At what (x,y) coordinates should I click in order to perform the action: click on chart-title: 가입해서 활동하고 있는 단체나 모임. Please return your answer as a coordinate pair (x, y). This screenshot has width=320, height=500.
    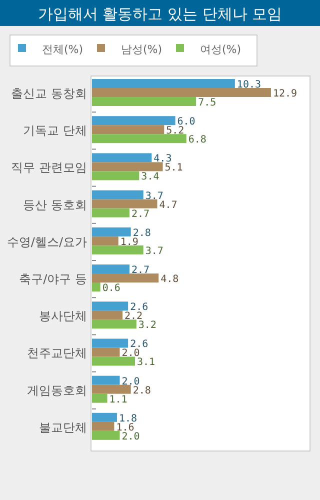
    Looking at the image, I should click on (160, 14).